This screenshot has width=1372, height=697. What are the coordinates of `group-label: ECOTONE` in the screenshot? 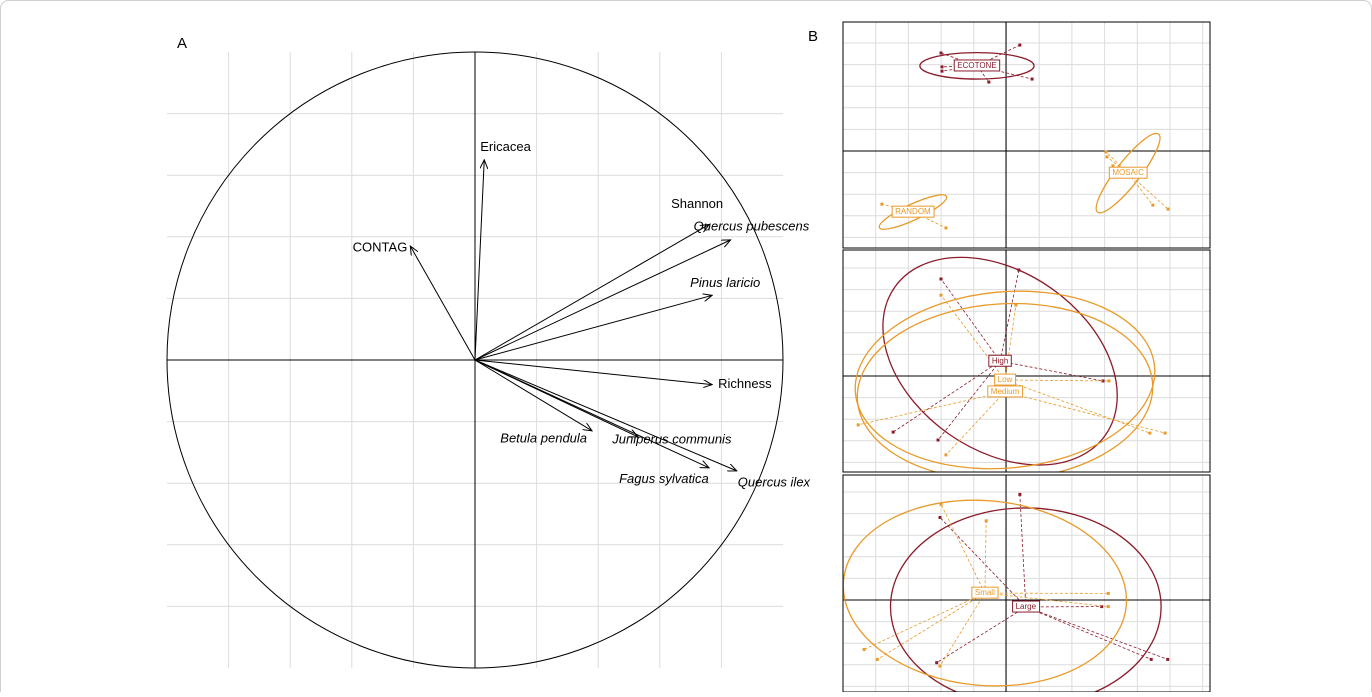 It's located at (976, 65).